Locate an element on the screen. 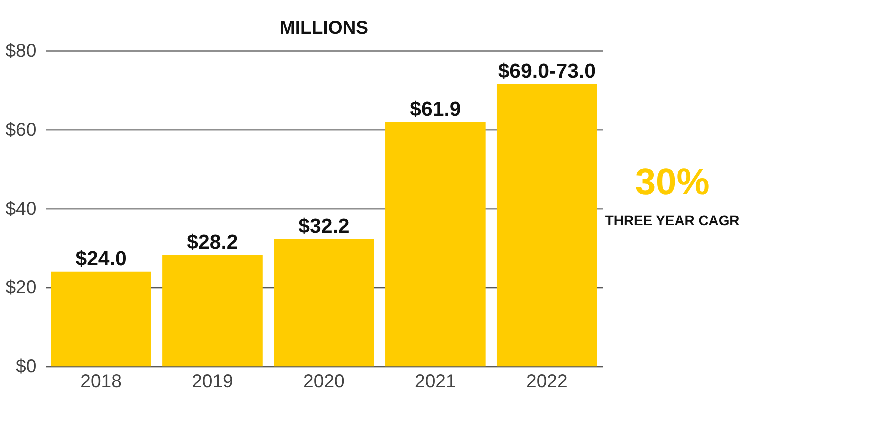 This screenshot has height=443, width=889. text: $28.2 is located at coordinates (212, 243).